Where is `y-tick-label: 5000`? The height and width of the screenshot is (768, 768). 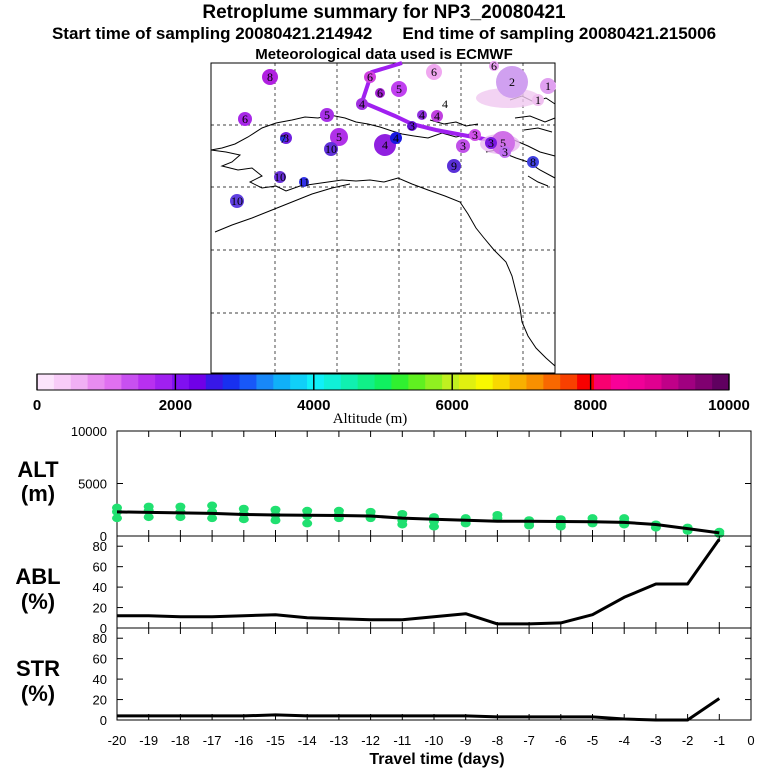 y-tick-label: 5000 is located at coordinates (92, 484).